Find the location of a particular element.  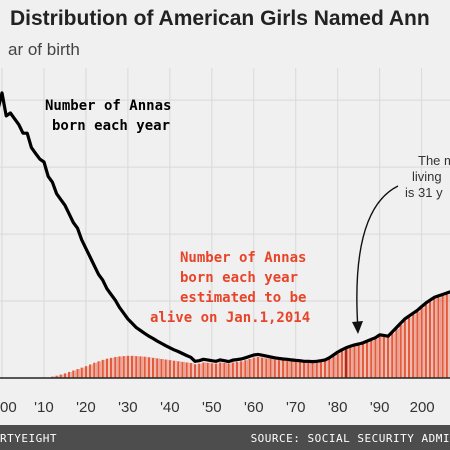

x-tick-label-6: '60 is located at coordinates (254, 407).